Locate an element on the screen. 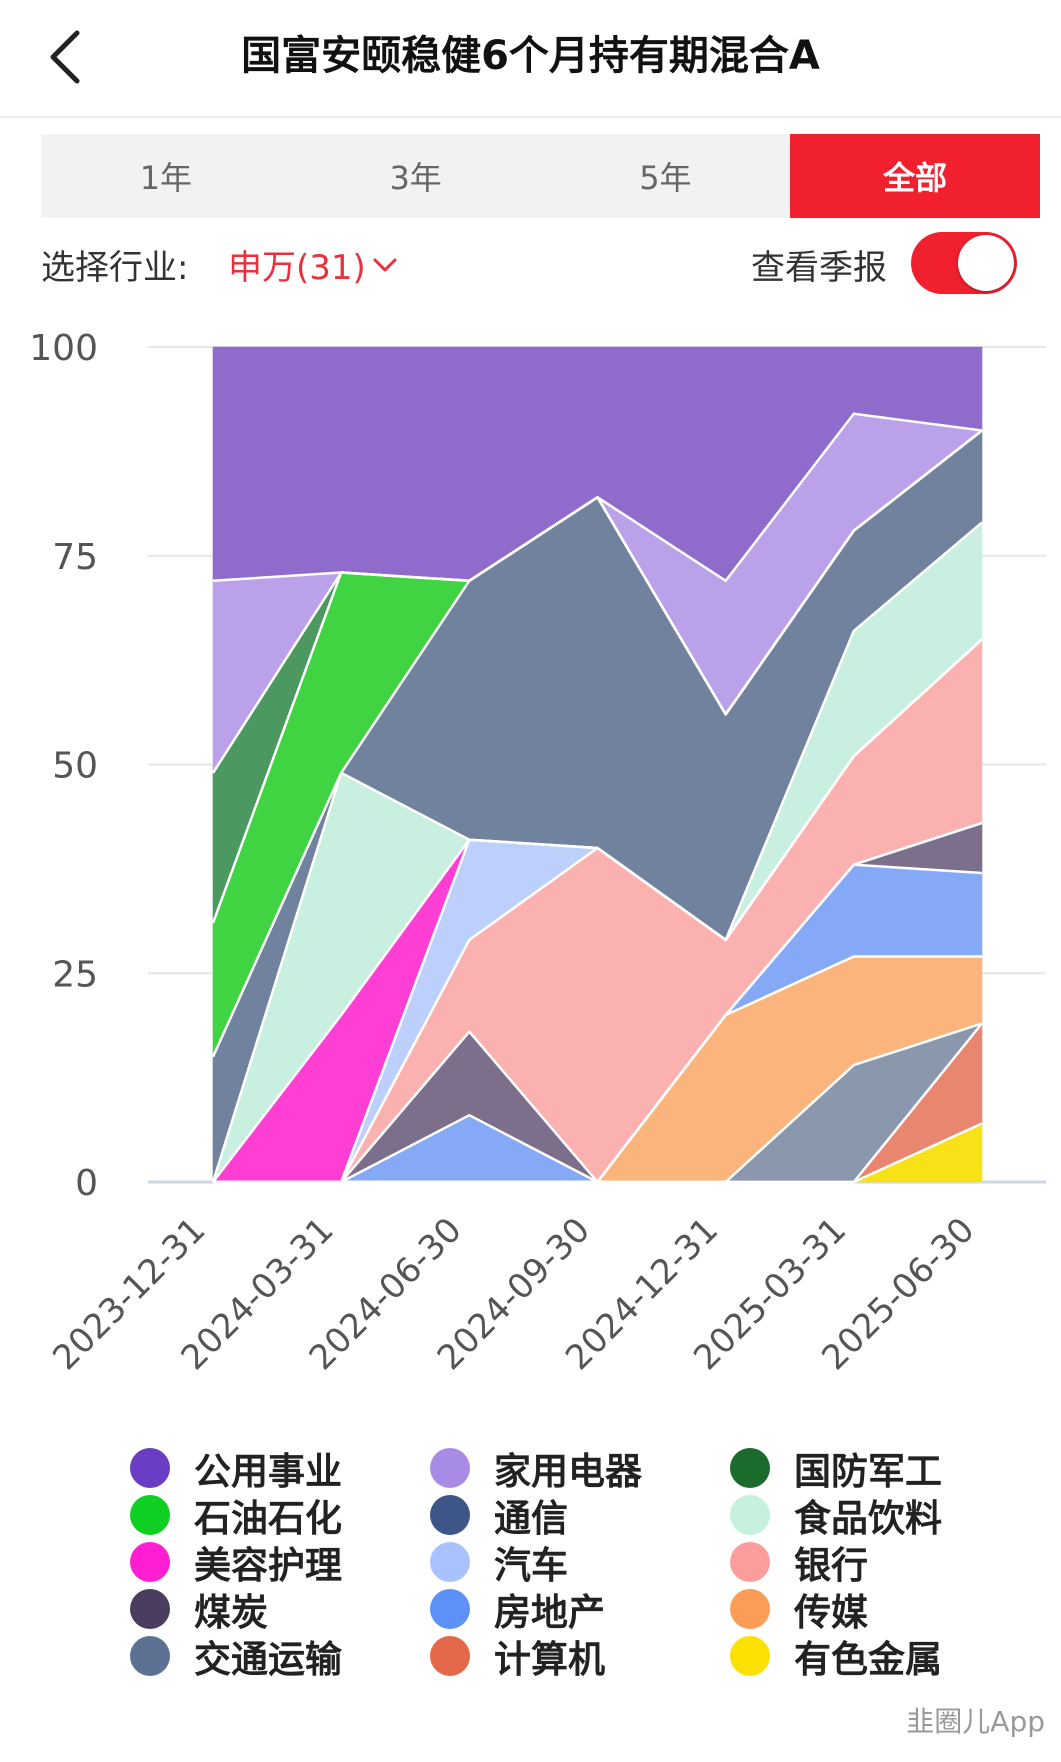 This screenshot has width=1061, height=1762. tab-all: 全部 is located at coordinates (915, 176).